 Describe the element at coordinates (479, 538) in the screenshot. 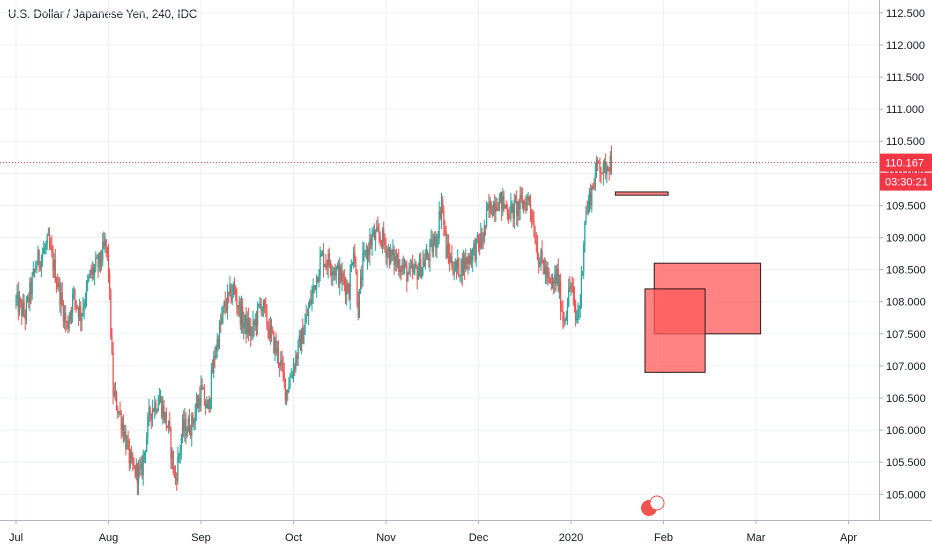

I see `x-tick-label: Dec` at that location.